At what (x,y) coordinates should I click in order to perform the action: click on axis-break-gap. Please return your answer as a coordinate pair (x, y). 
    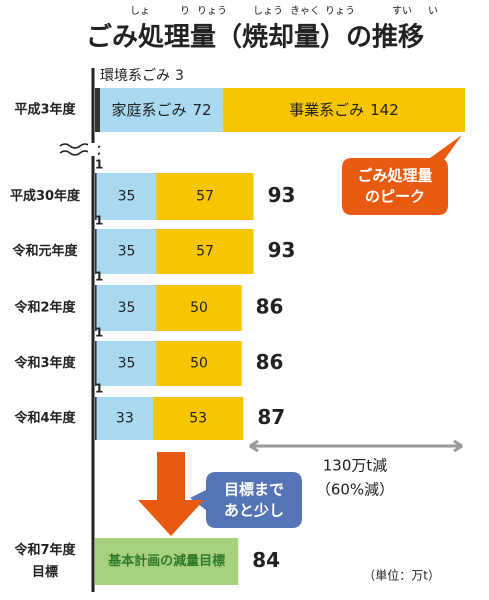
    Looking at the image, I should click on (93, 149).